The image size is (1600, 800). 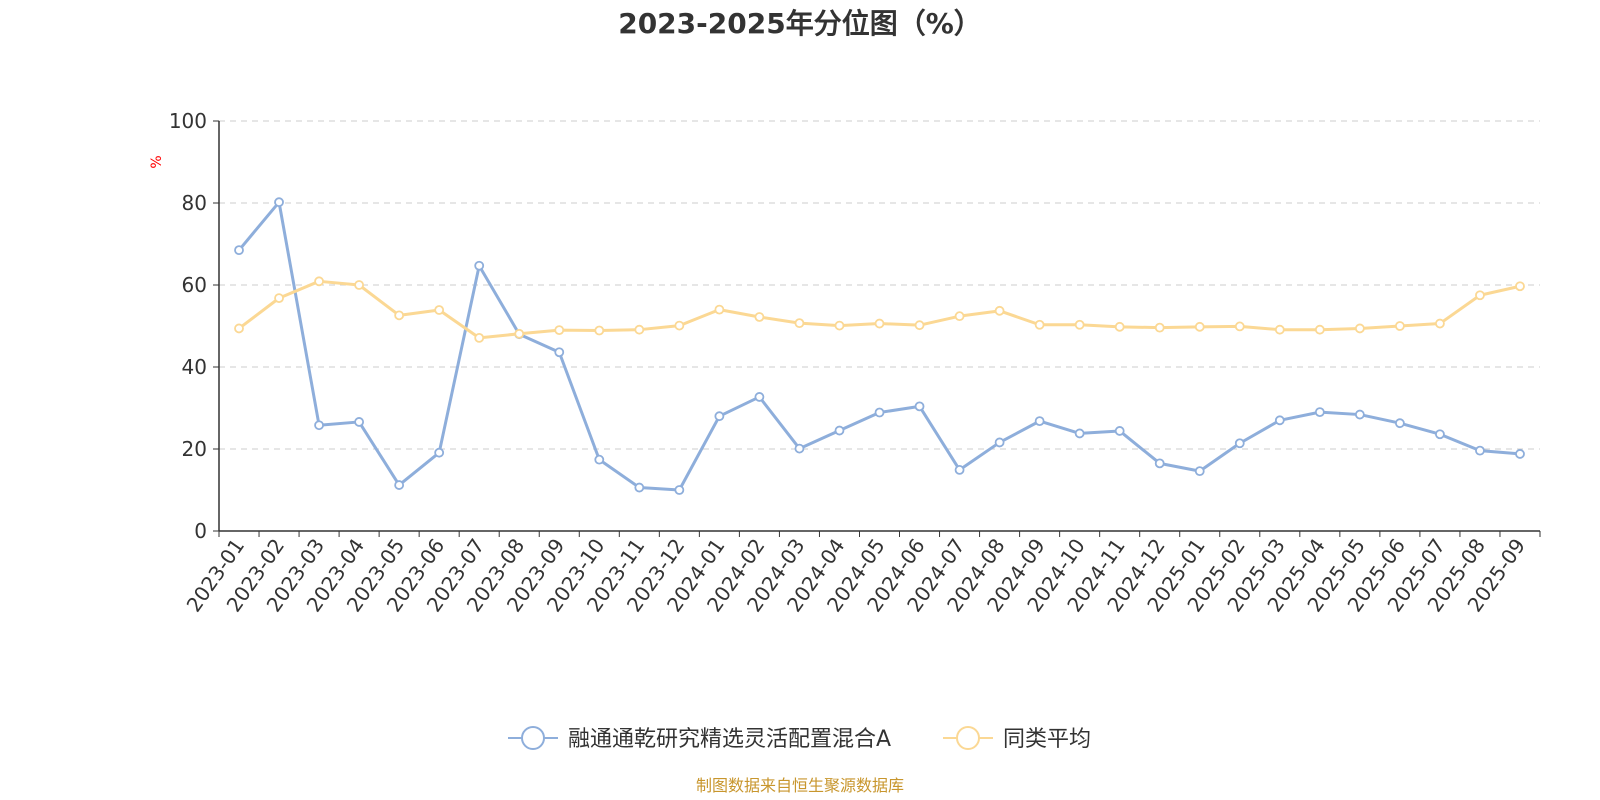 What do you see at coordinates (194, 449) in the screenshot?
I see `y-tick-label: 20` at bounding box center [194, 449].